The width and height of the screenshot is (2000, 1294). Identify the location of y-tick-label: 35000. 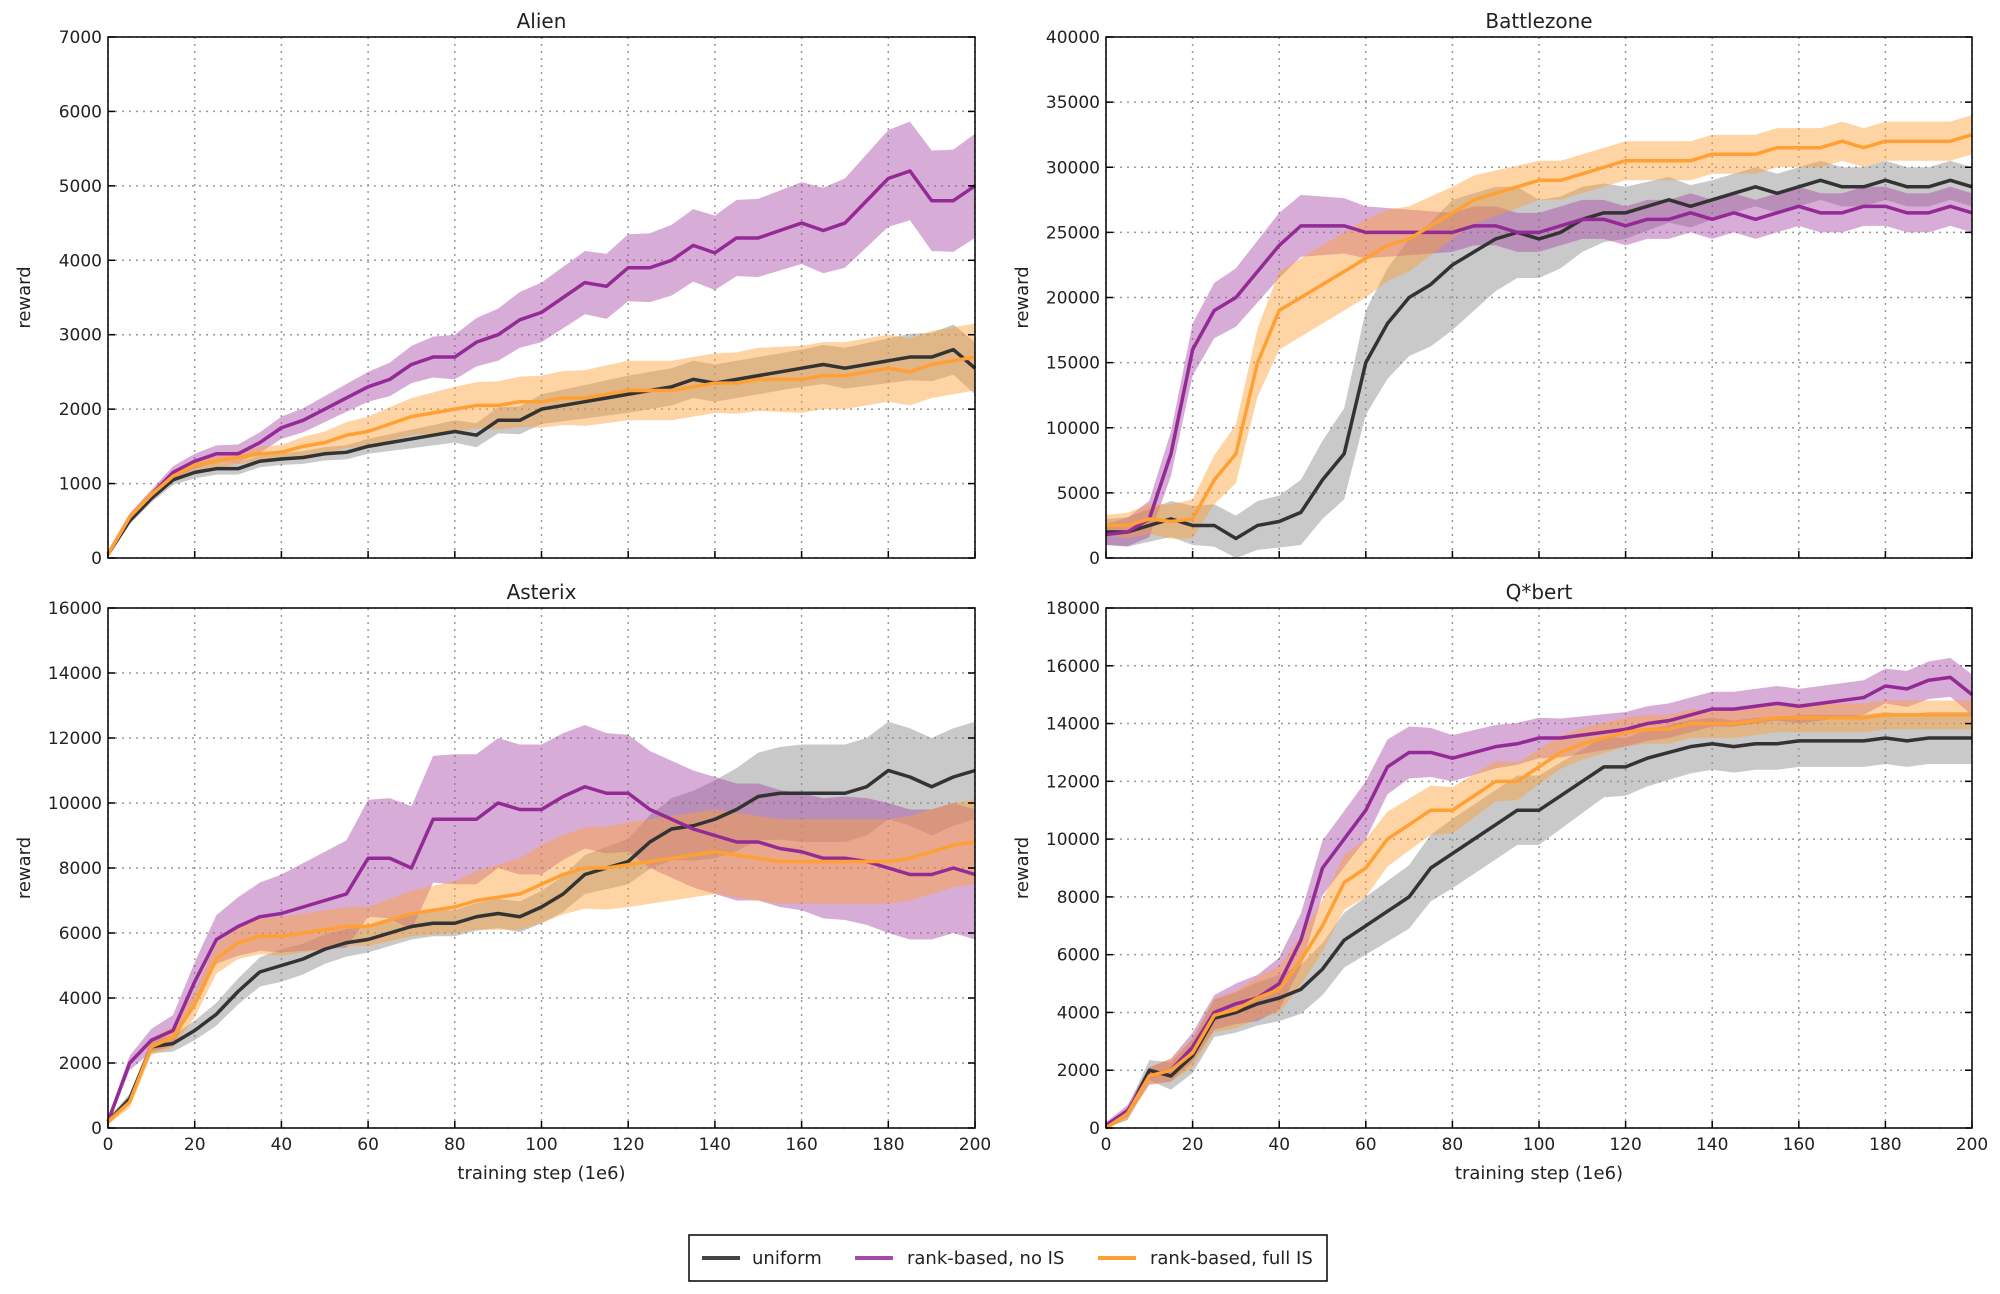
(1073, 103).